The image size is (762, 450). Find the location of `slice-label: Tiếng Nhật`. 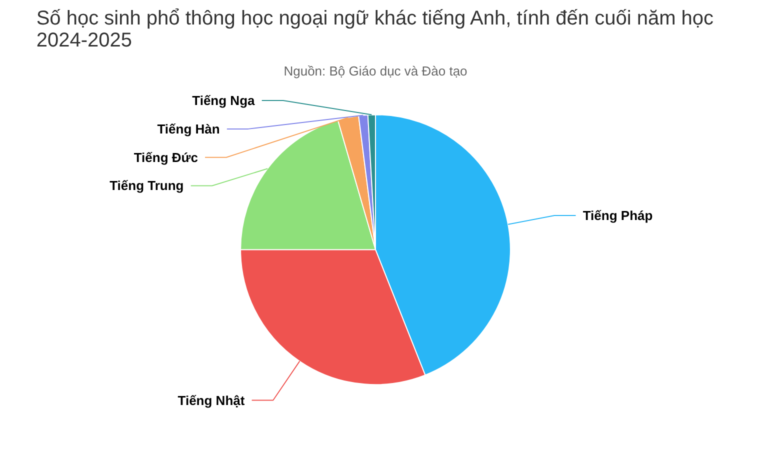

slice-label: Tiếng Nhật is located at coordinates (212, 400).